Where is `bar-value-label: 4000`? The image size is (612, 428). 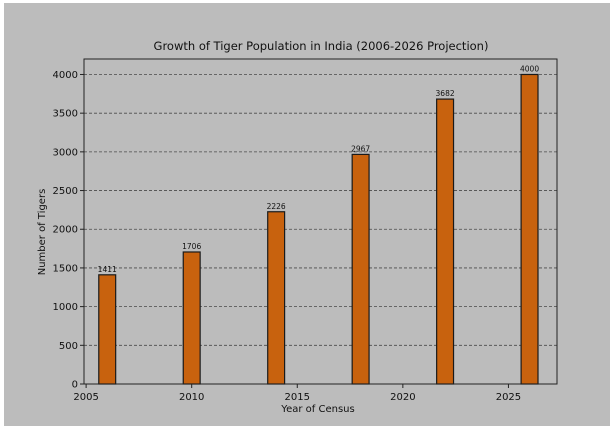
bar-value-label: 4000 is located at coordinates (529, 68).